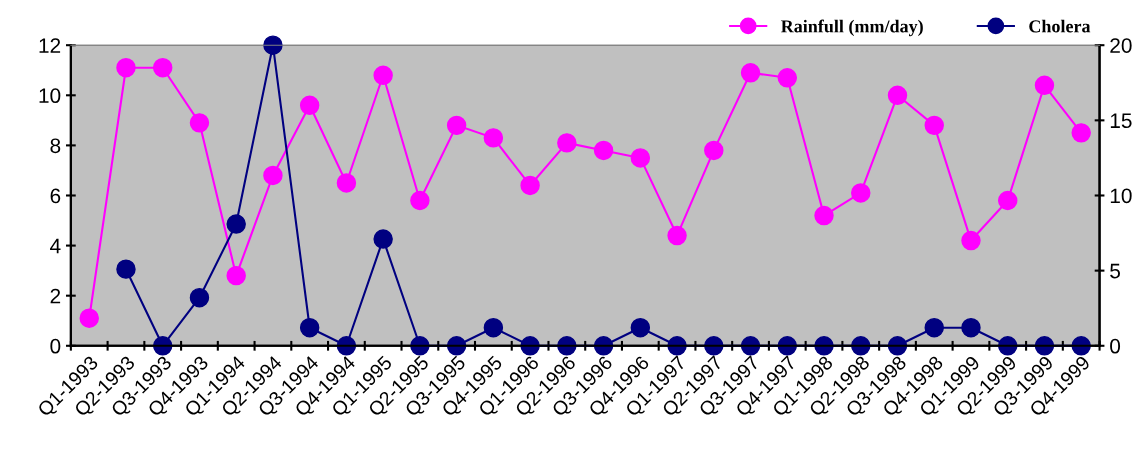 The image size is (1143, 452). I want to click on y-tick-label: 12, so click(50, 45).